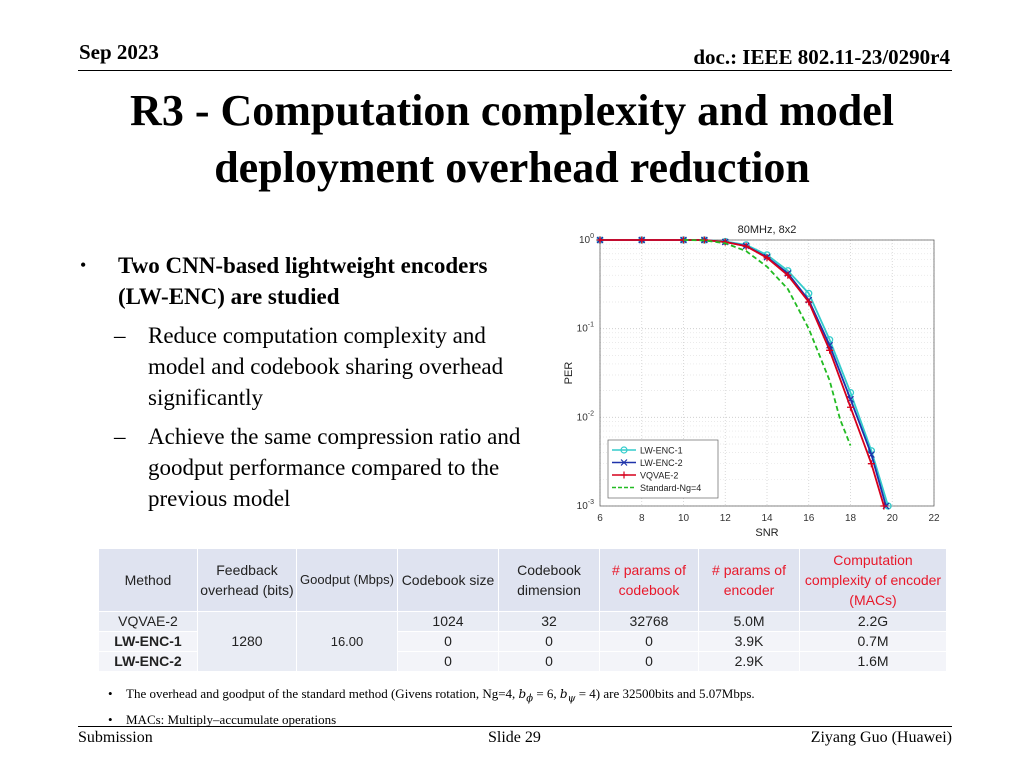  I want to click on footer-slide-number: Slide 29, so click(514, 737).